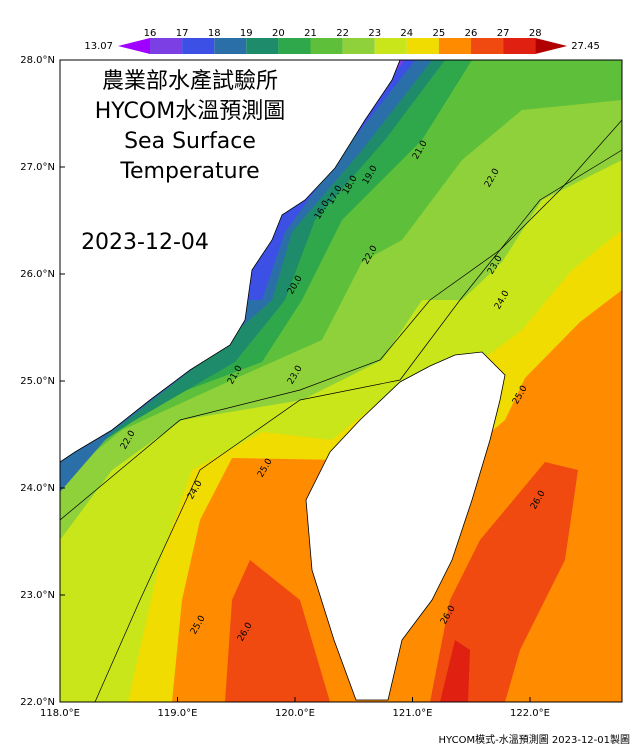  What do you see at coordinates (37, 167) in the screenshot?
I see `lat-label: 27.0°N` at bounding box center [37, 167].